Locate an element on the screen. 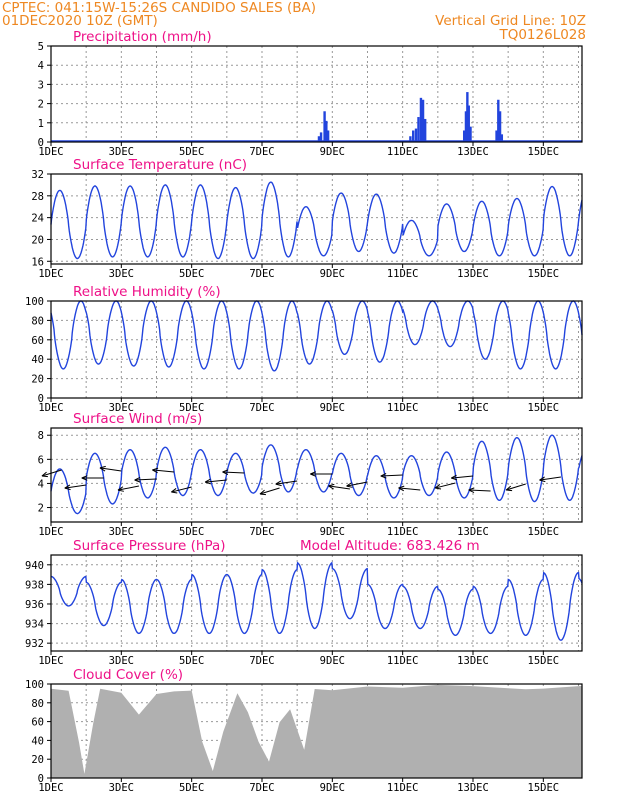 Image resolution: width=618 pixels, height=800 pixels. header-model-code: TQ0126L028 is located at coordinates (542, 35).